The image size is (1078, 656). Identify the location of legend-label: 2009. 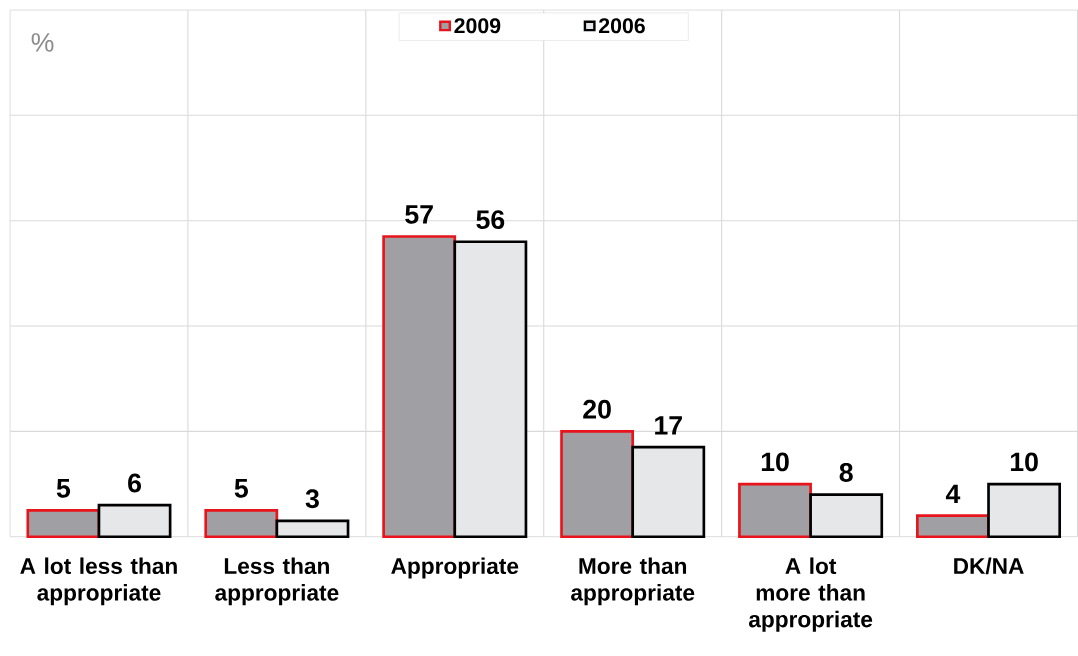
(477, 26).